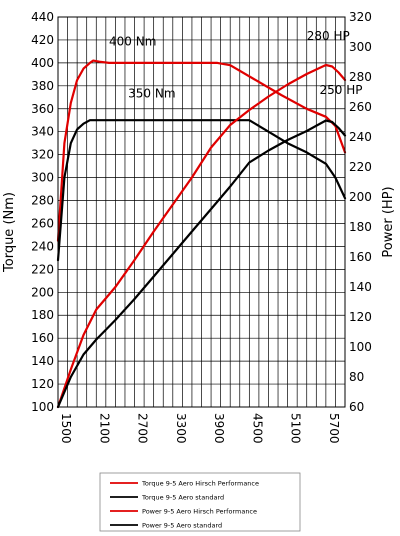 The image size is (400, 536). What do you see at coordinates (42, 315) in the screenshot?
I see `left-tick-label: 180` at bounding box center [42, 315].